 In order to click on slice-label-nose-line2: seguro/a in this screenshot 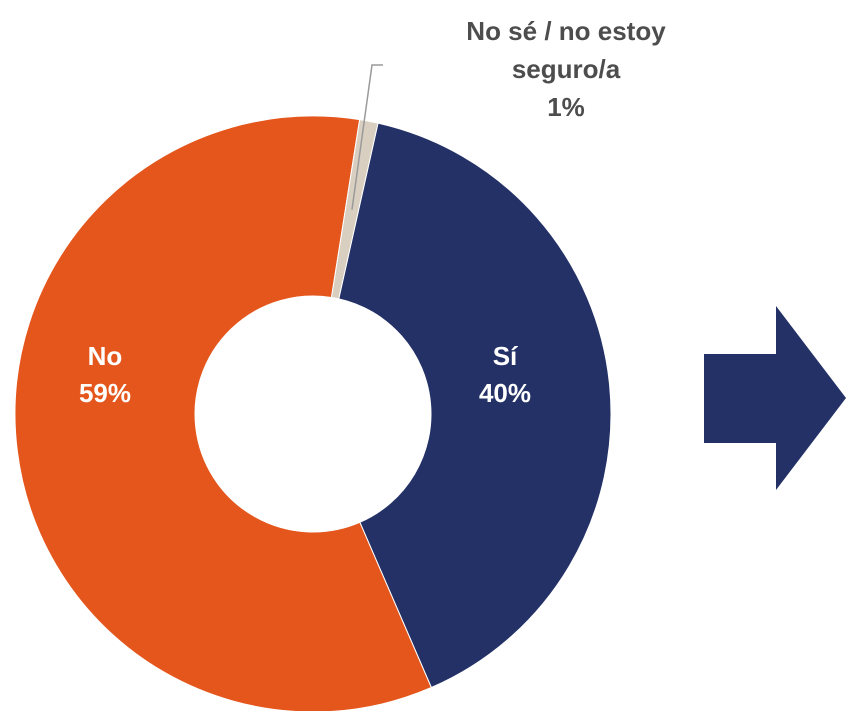, I will do `click(566, 69)`.